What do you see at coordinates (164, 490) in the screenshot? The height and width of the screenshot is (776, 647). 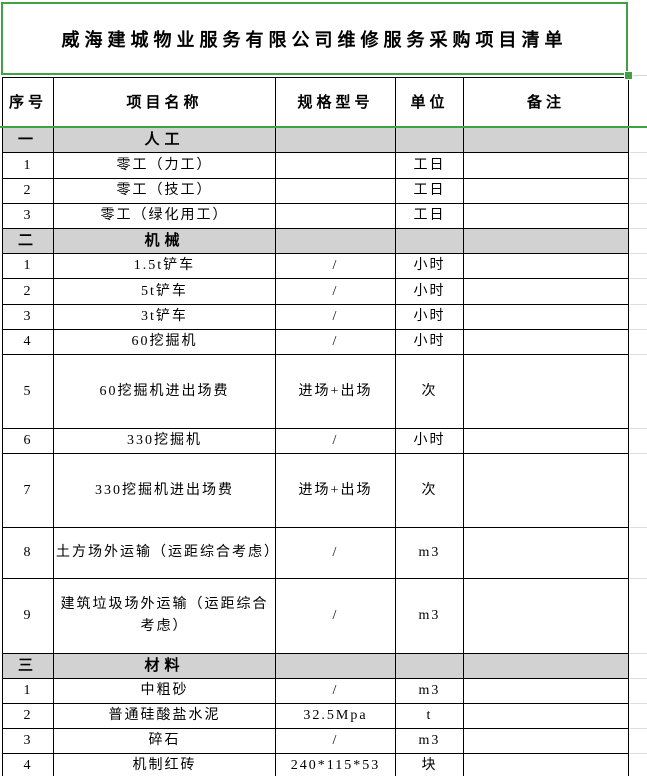 I see `cell-name: 330挖掘机进出场费` at bounding box center [164, 490].